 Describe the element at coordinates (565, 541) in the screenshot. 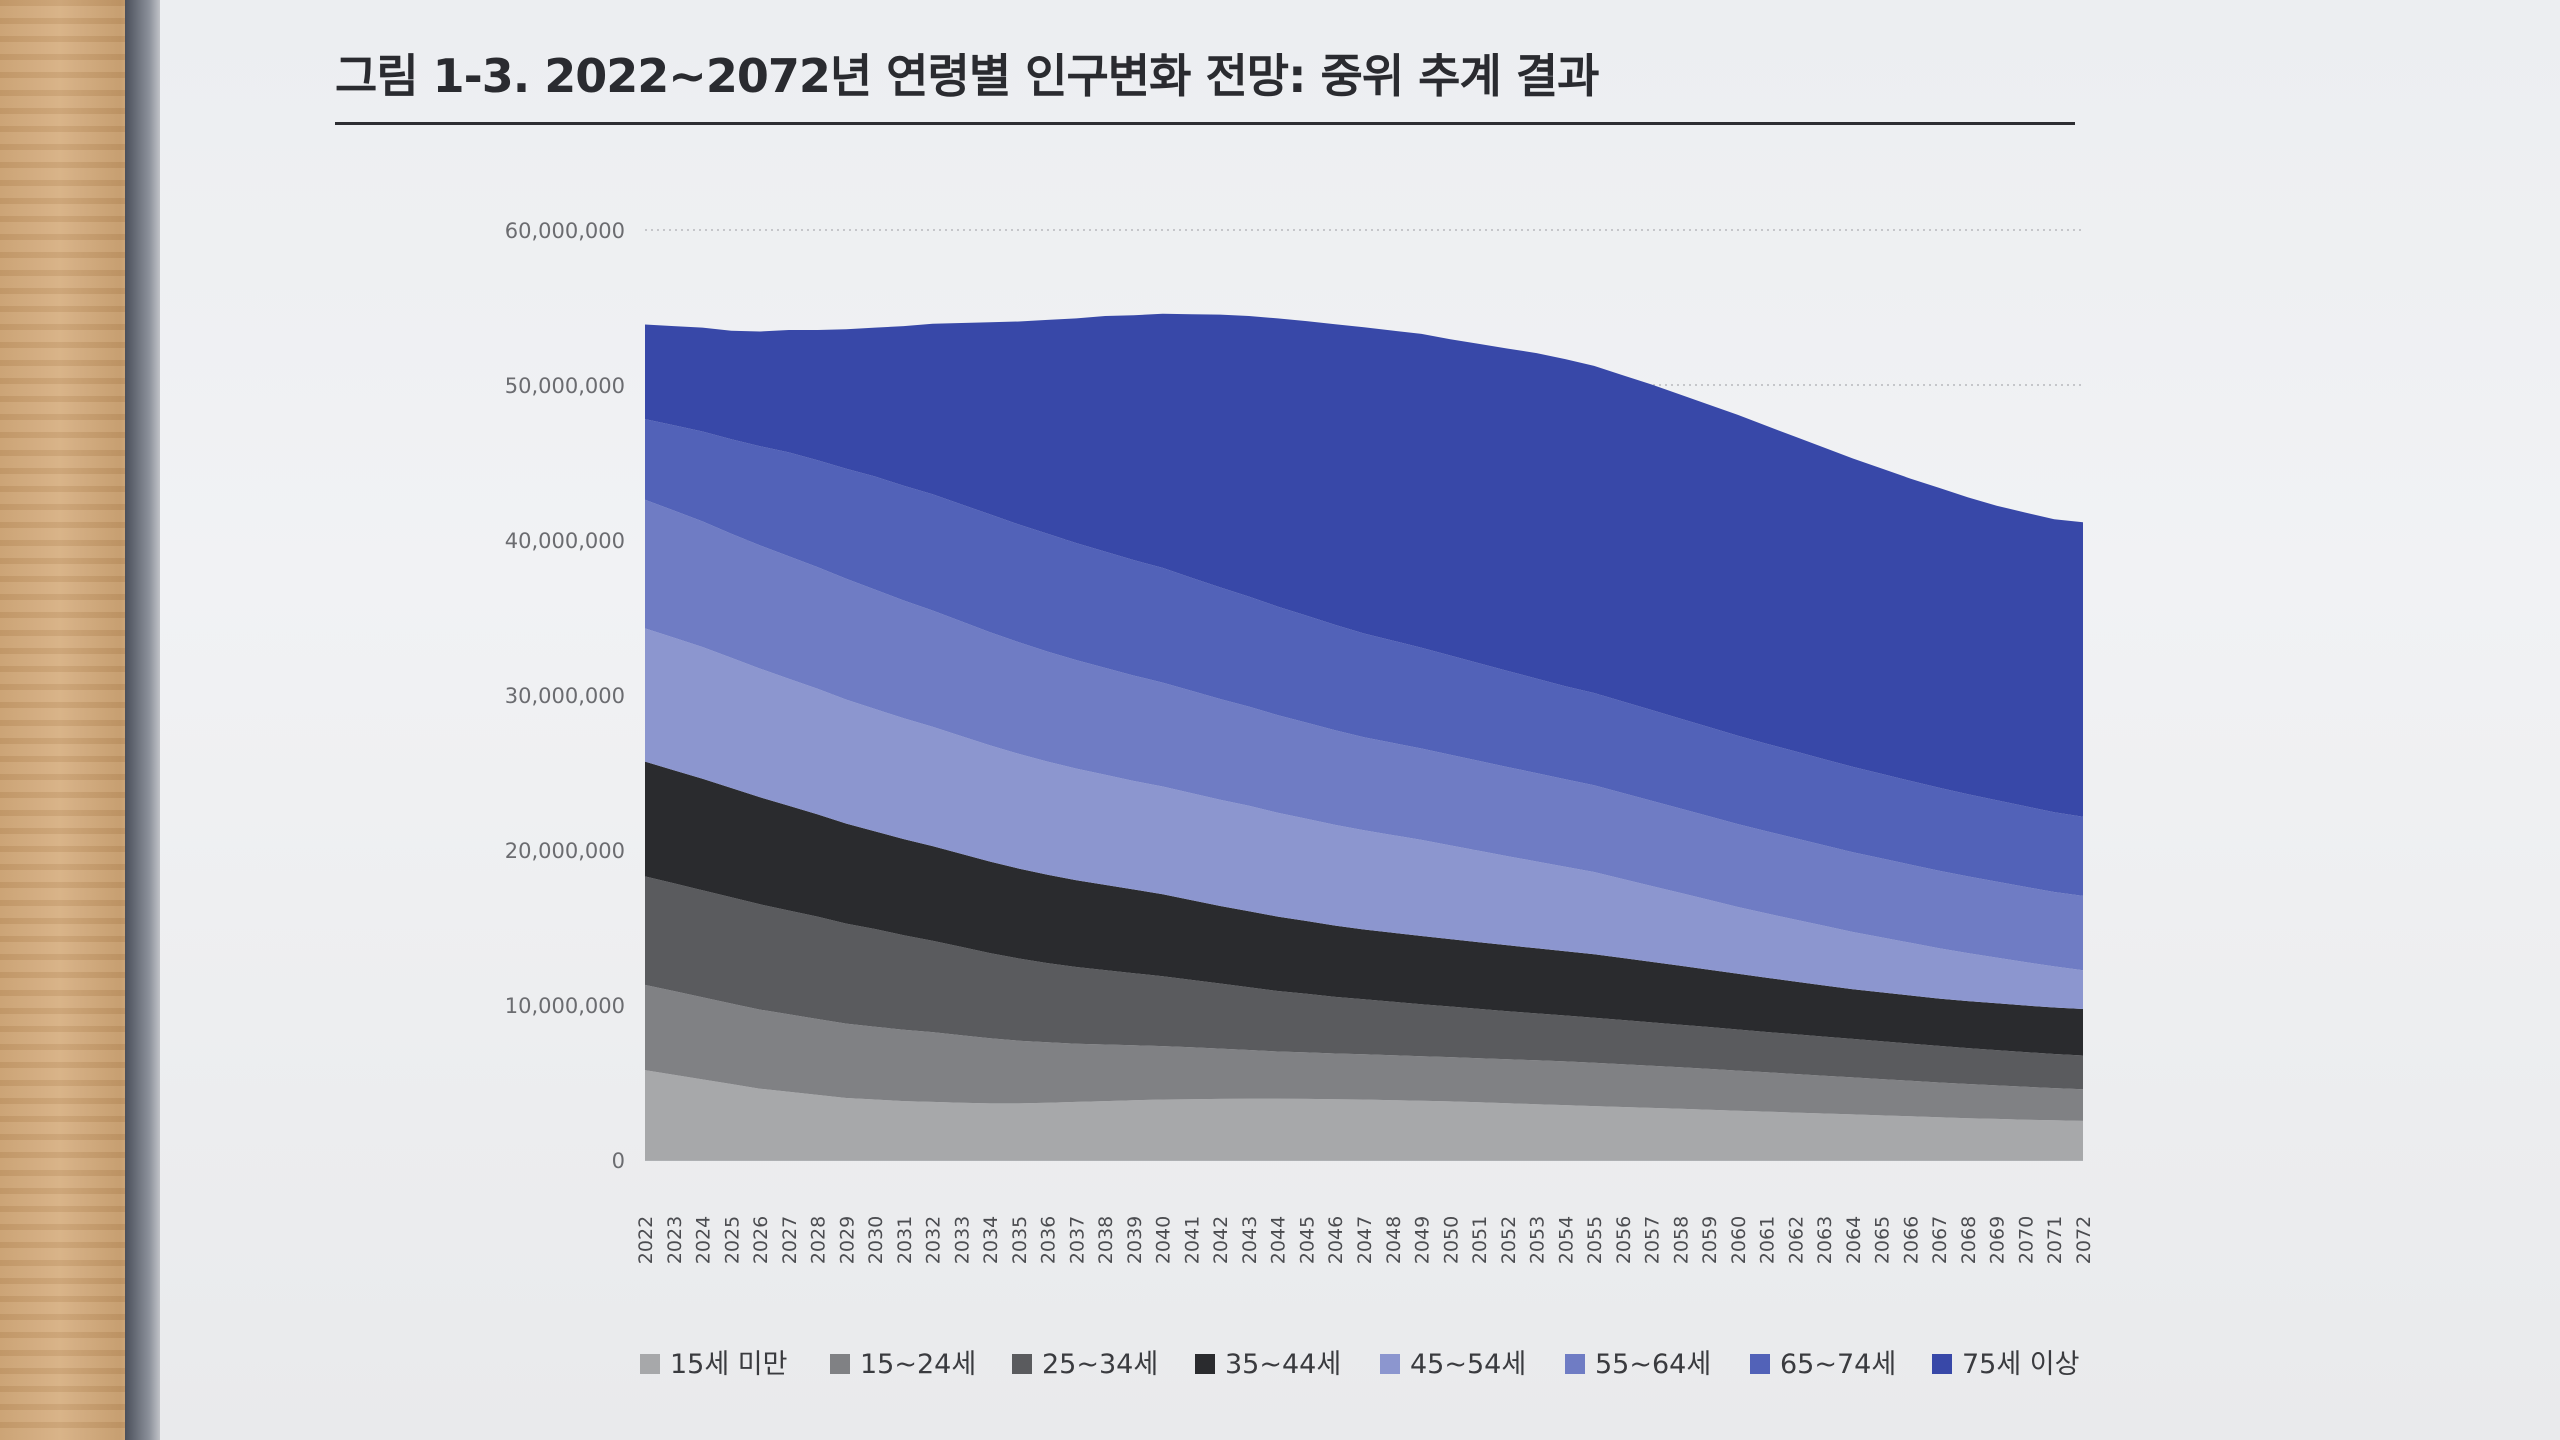

I see `y-tick-label: 40,000,000` at that location.